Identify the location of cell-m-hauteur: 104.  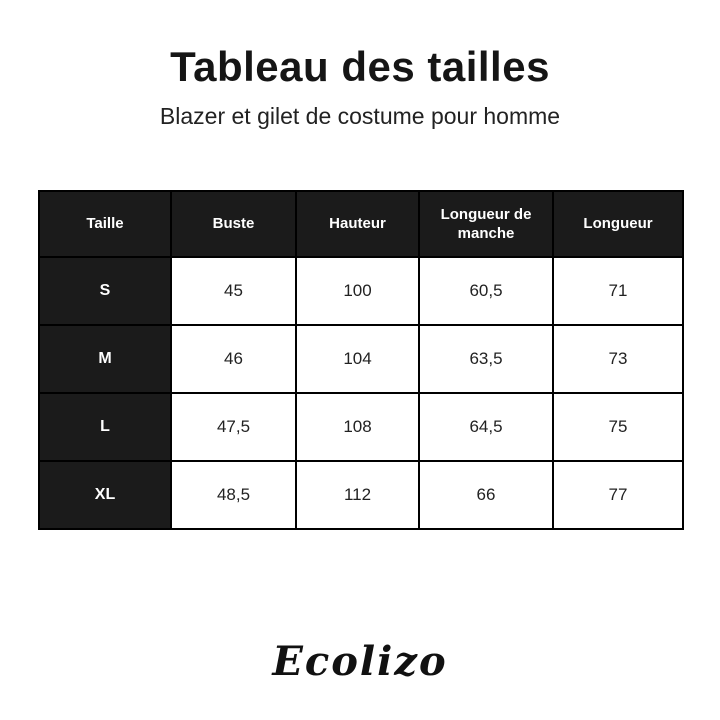
(357, 359).